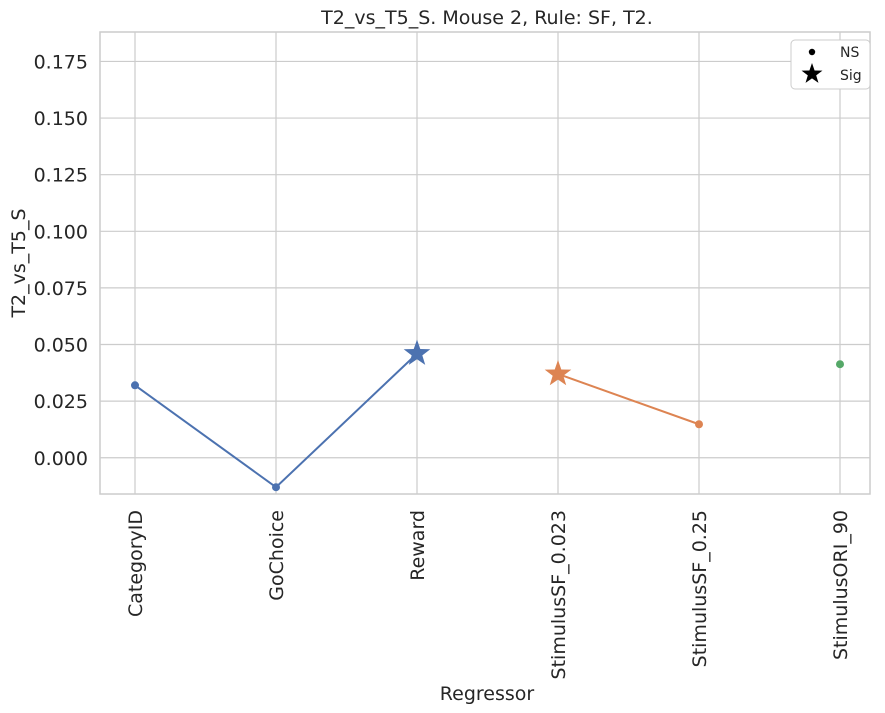 This screenshot has height=713, width=885. Describe the element at coordinates (61, 459) in the screenshot. I see `y-tick-label: 0.000` at that location.